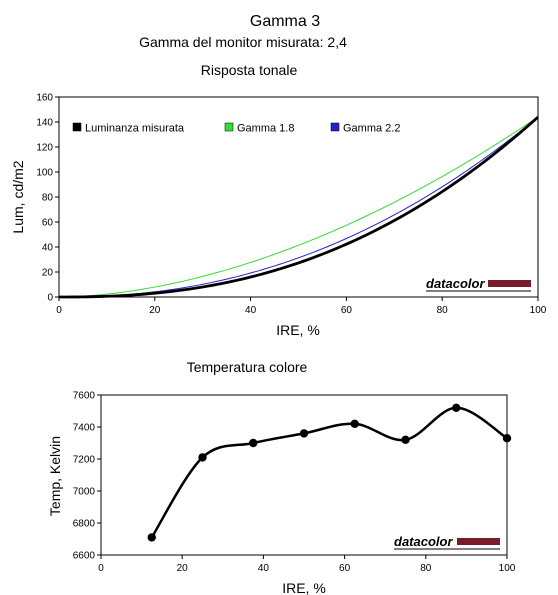 This screenshot has width=558, height=595. What do you see at coordinates (443, 310) in the screenshot?
I see `tonal-x-tick-label: 80` at bounding box center [443, 310].